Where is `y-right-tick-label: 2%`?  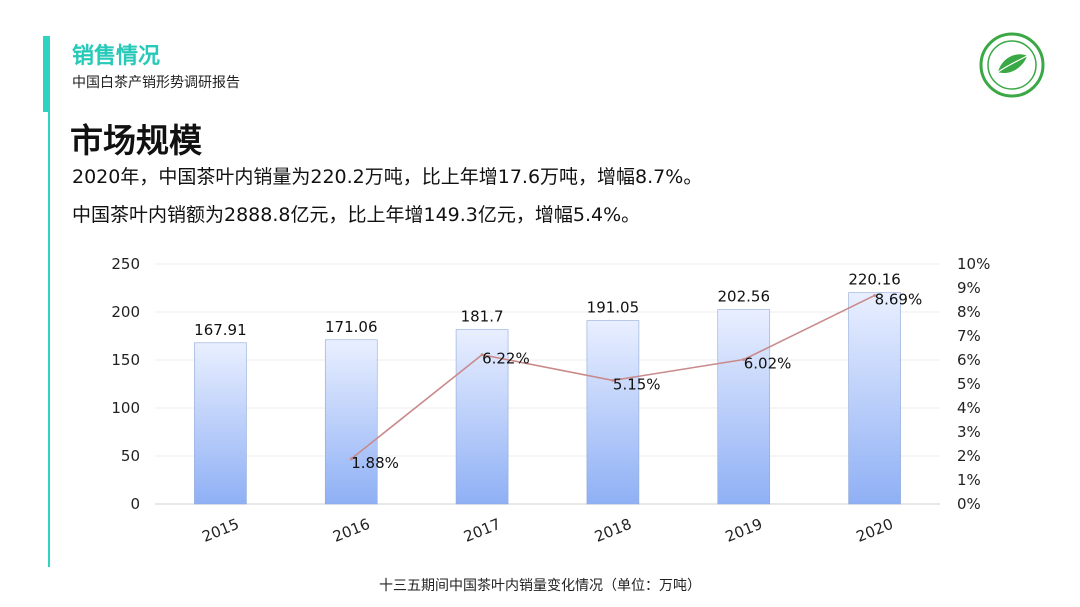
y-right-tick-label: 2% is located at coordinates (969, 456).